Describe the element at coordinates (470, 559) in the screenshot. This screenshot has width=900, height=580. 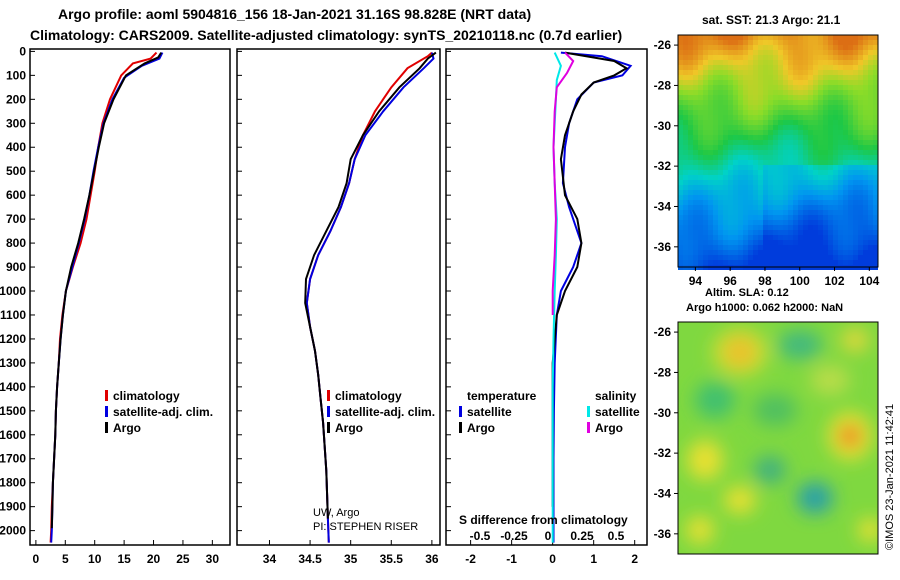
I see `x-tick-label: -2` at that location.